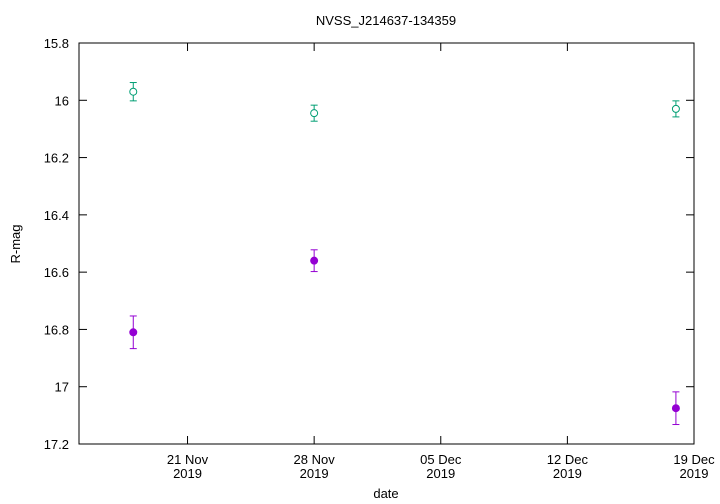  I want to click on y-axis-label: R-mag, so click(15, 243).